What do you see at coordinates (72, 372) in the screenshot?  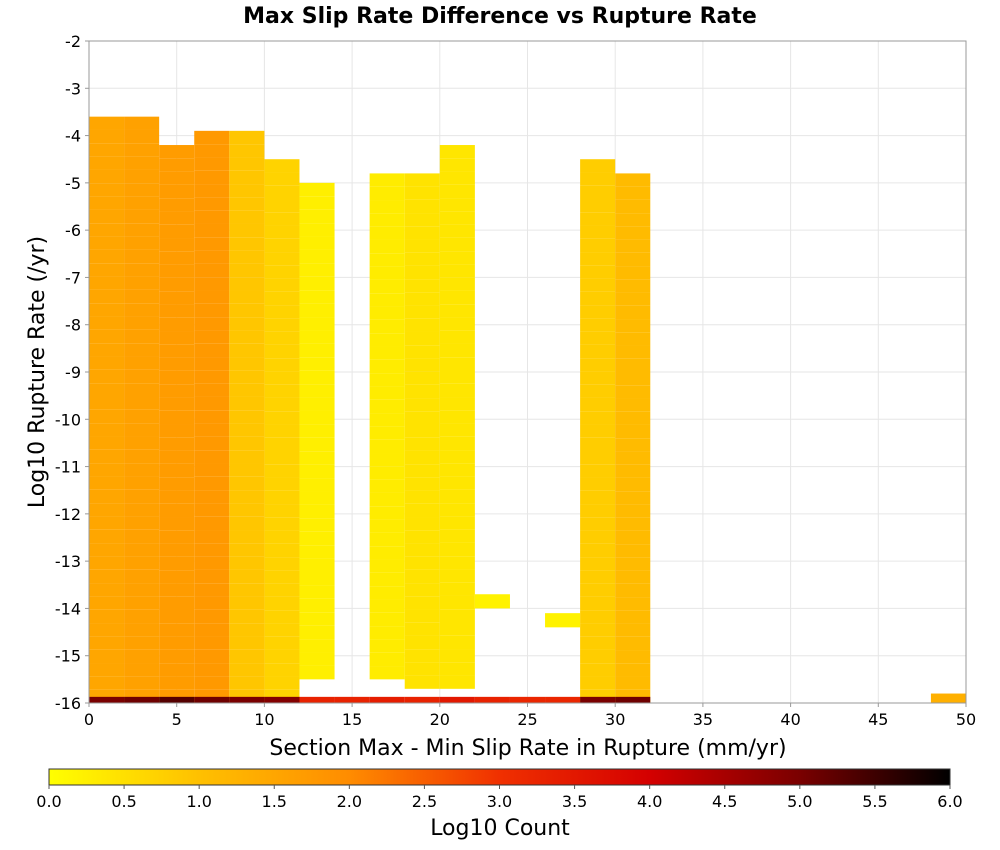 I see `y-axis-ticks: -2 -3 -4 -5 -6 -7 -8 -9 -10 -11 -12 -13 -14 -15 -16` at bounding box center [72, 372].